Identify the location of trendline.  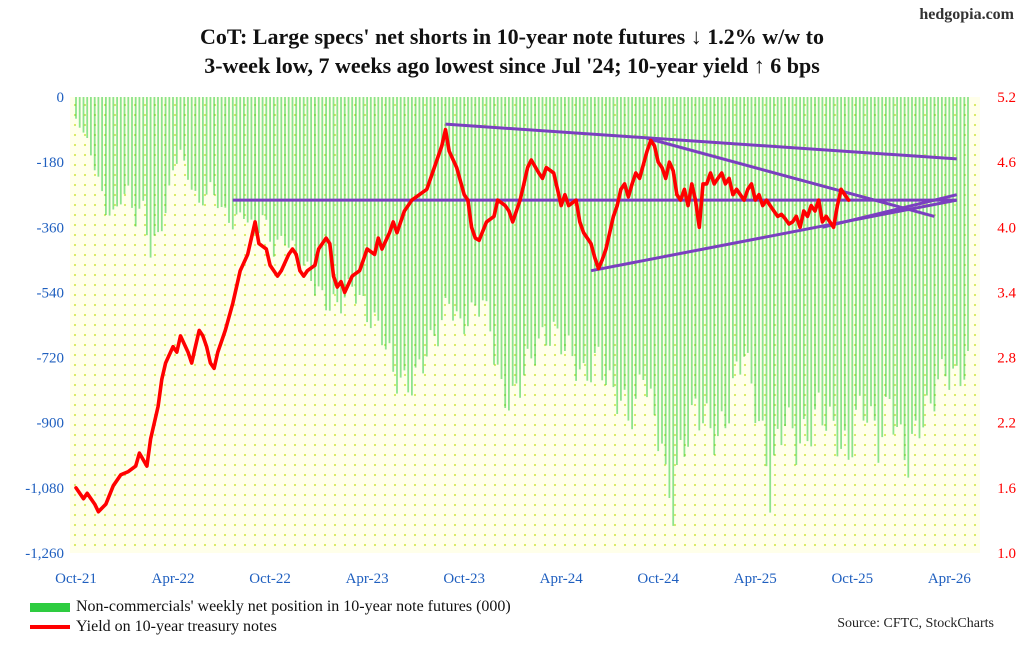
(890, 211).